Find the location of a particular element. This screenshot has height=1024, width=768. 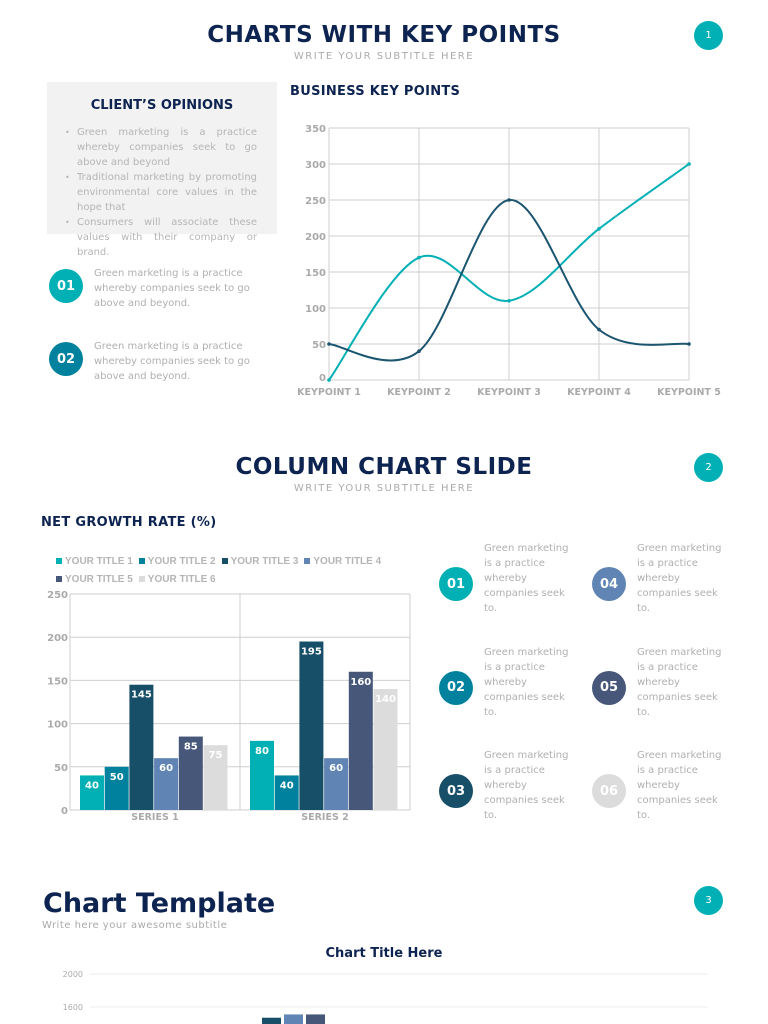

legend-item: YOUR TITLE 6 is located at coordinates (177, 580).